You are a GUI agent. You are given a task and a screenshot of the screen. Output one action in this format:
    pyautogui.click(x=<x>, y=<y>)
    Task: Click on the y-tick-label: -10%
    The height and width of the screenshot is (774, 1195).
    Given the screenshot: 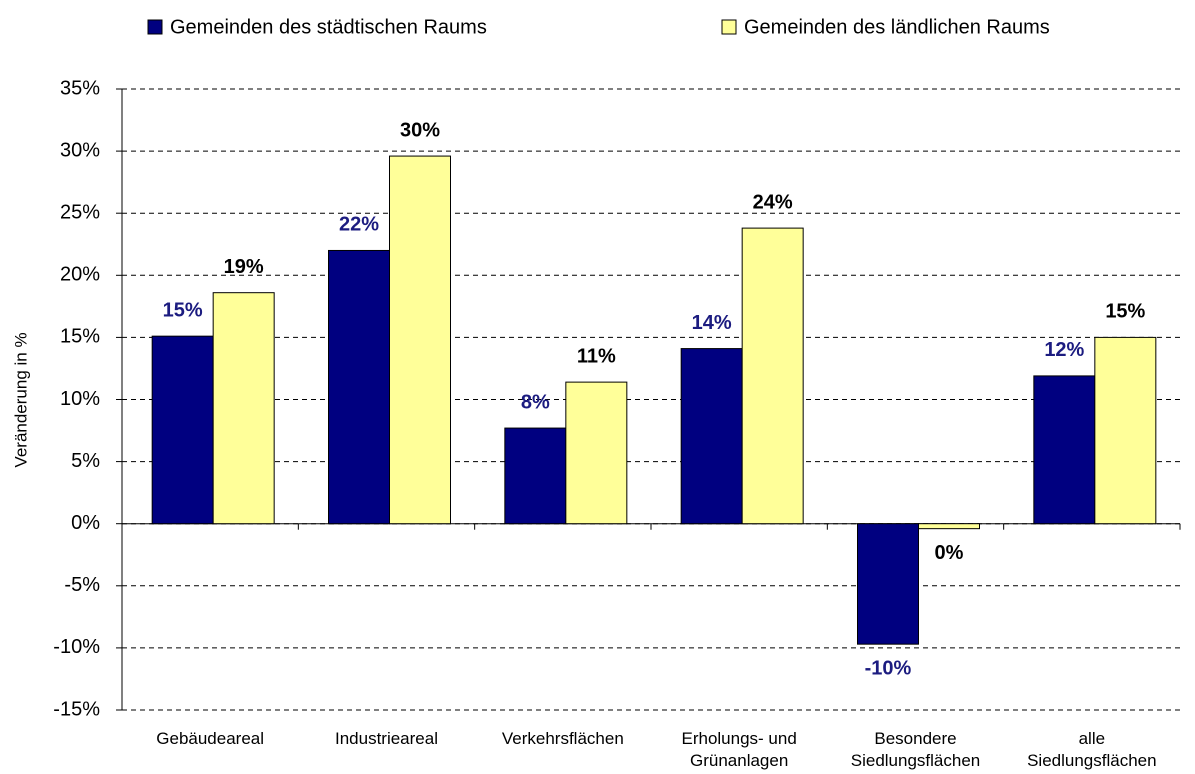 What is the action you would take?
    pyautogui.click(x=76, y=647)
    